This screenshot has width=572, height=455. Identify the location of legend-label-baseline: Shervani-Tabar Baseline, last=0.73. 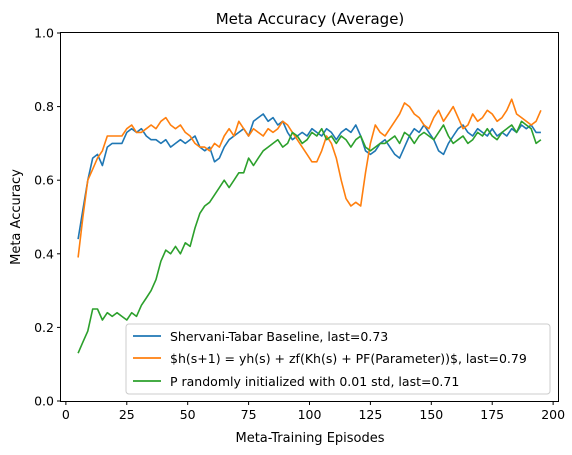
(279, 336).